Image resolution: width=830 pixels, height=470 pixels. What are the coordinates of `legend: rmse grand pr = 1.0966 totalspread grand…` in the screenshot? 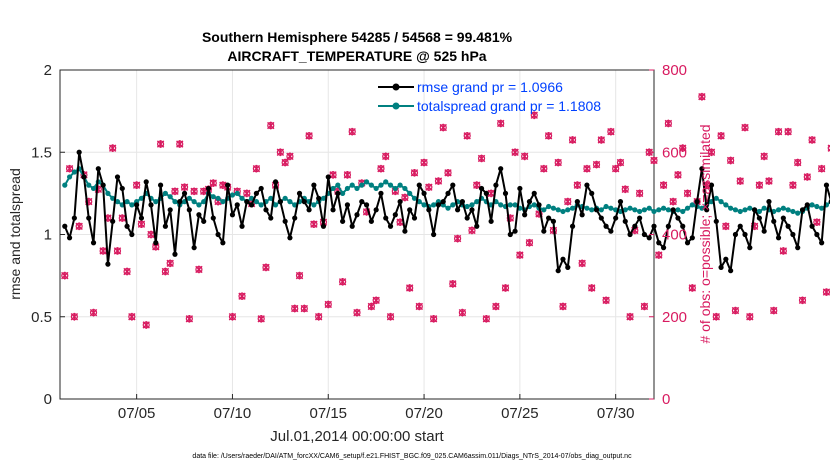 It's located at (489, 96).